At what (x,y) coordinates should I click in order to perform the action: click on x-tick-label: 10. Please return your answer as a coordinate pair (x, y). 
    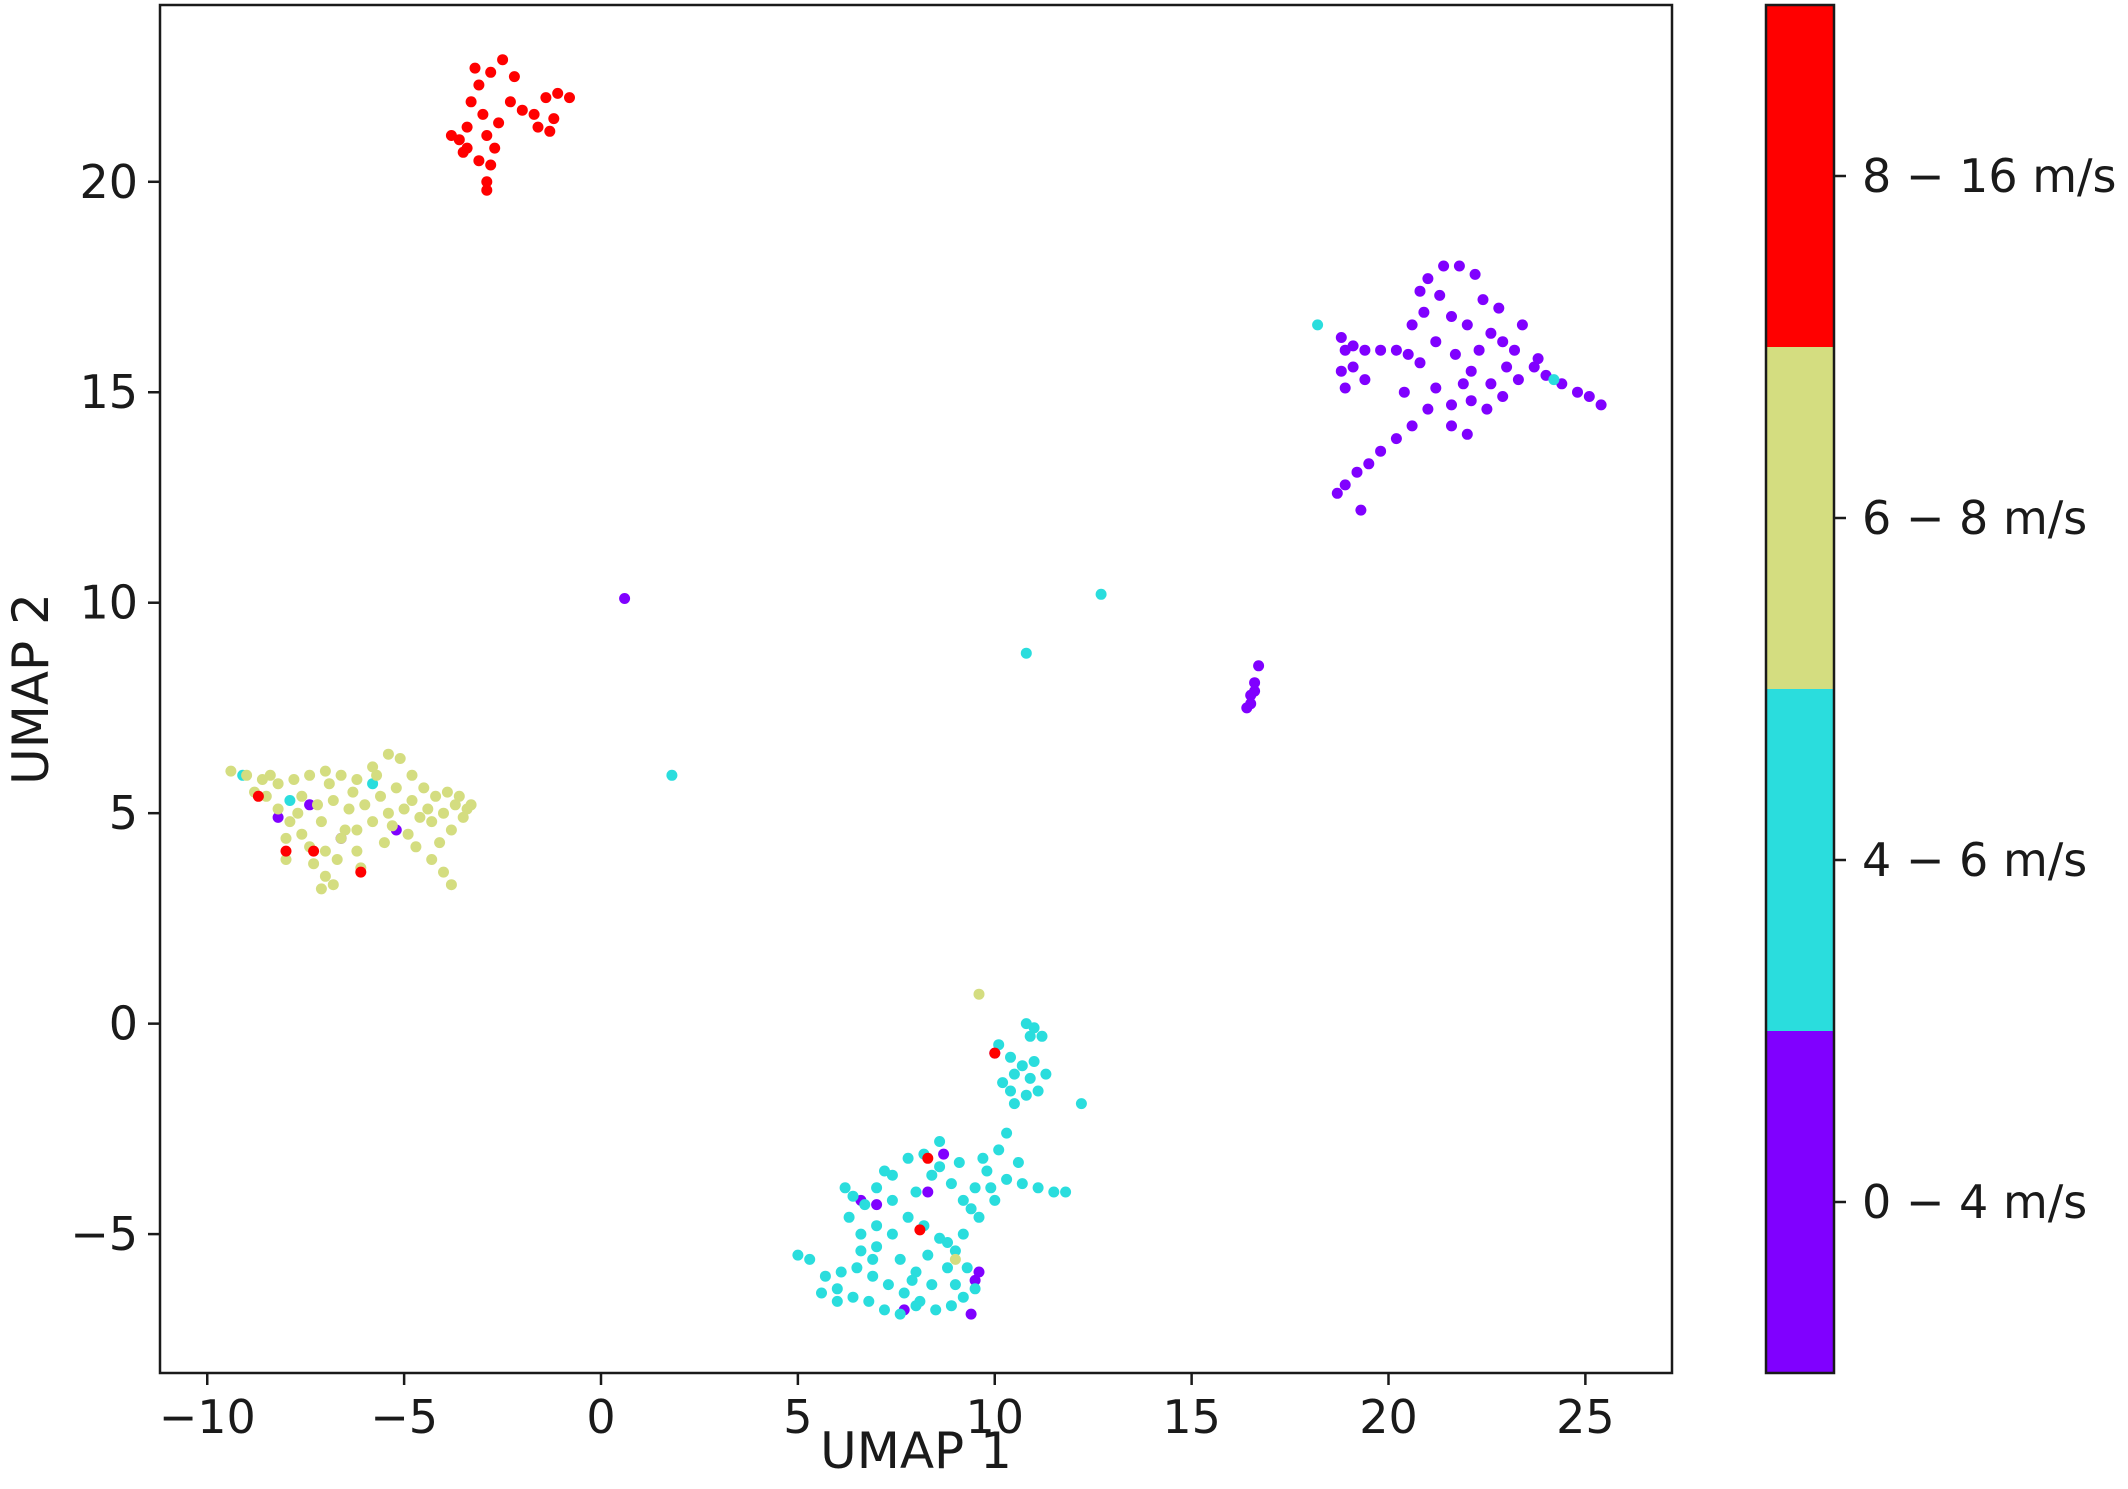
    Looking at the image, I should click on (994, 1417).